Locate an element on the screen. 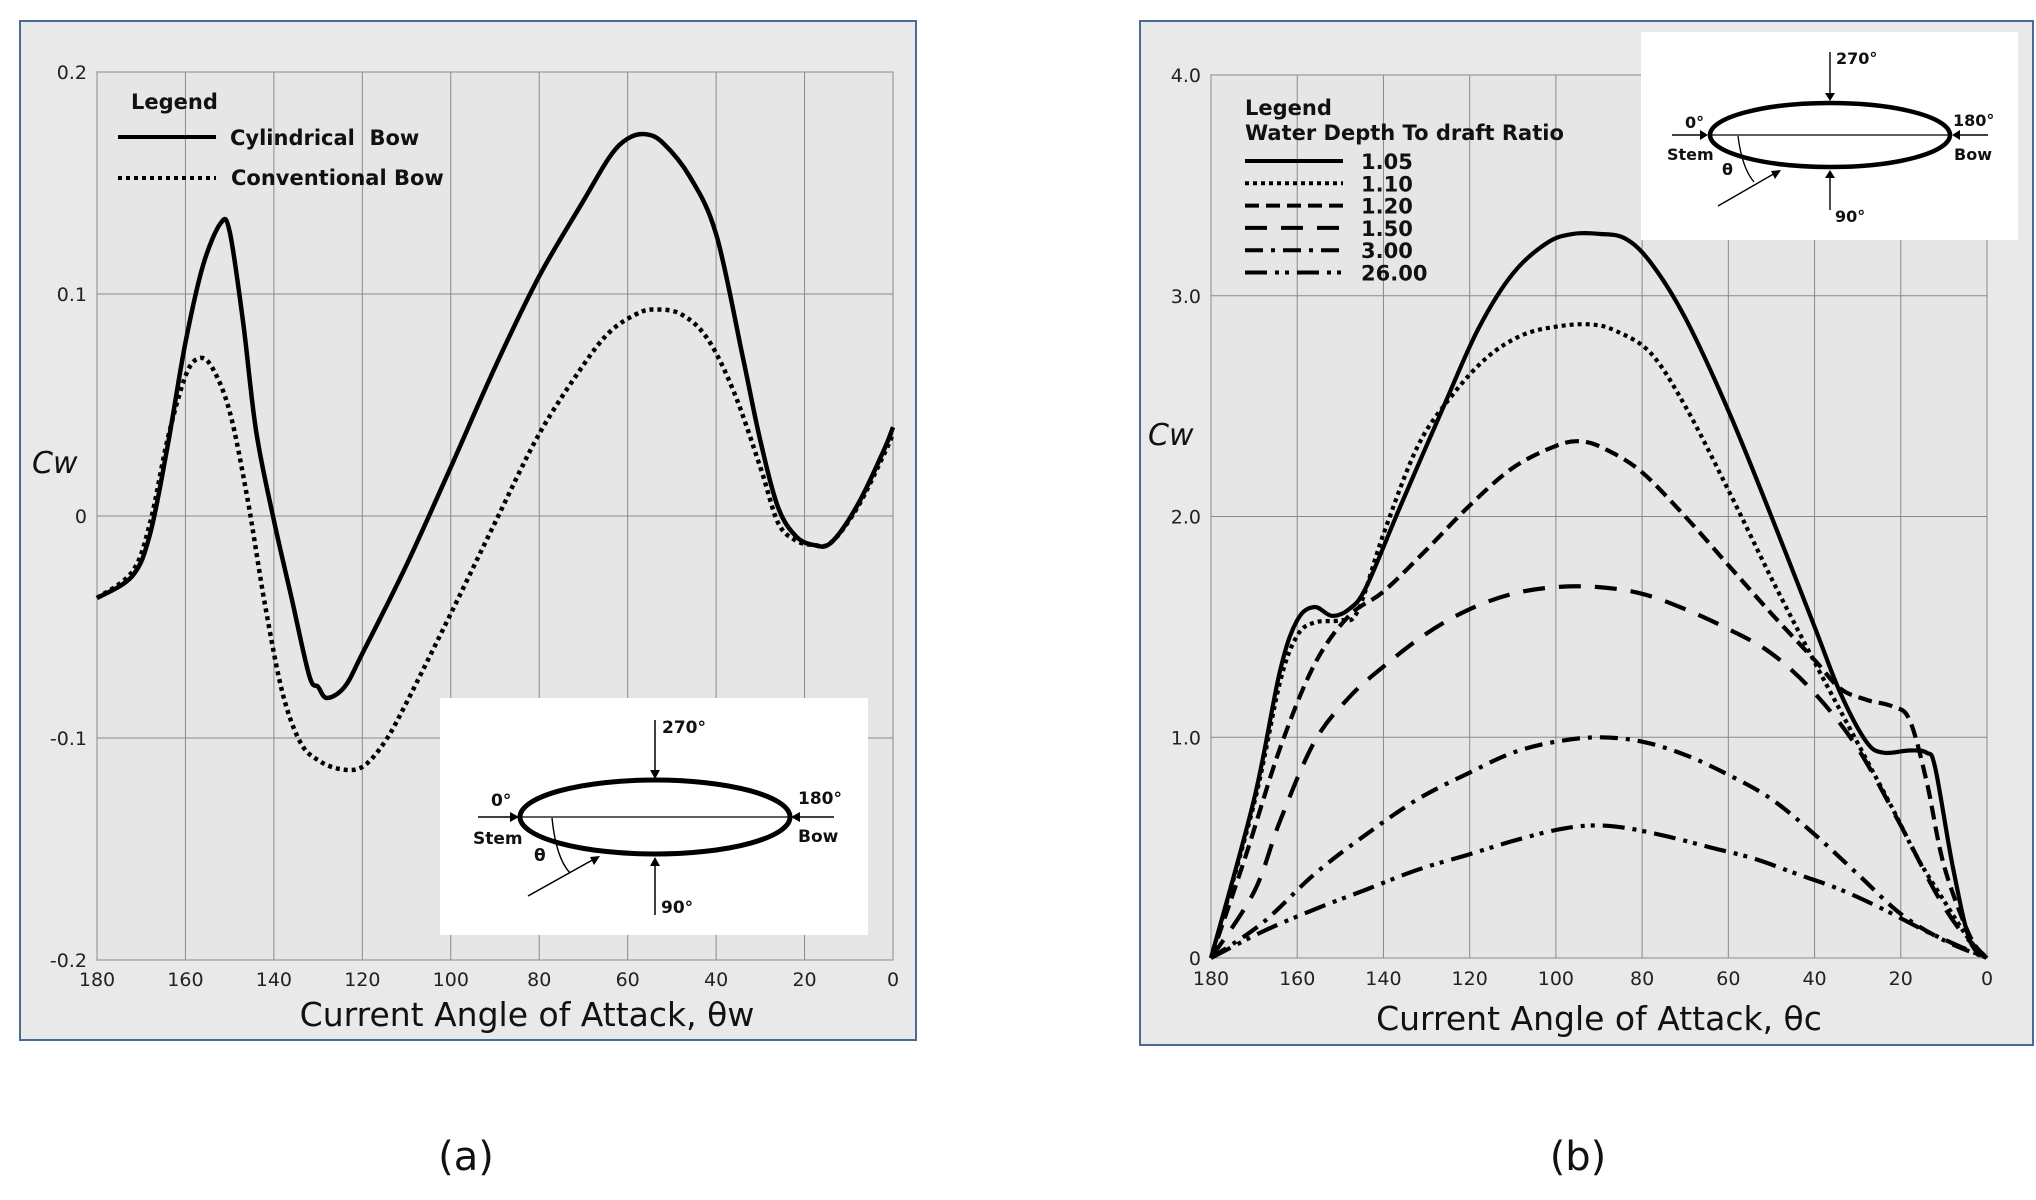 The height and width of the screenshot is (1200, 2036). chart-a-x-axis-label: Current Angle of Attack, θw is located at coordinates (527, 1014).